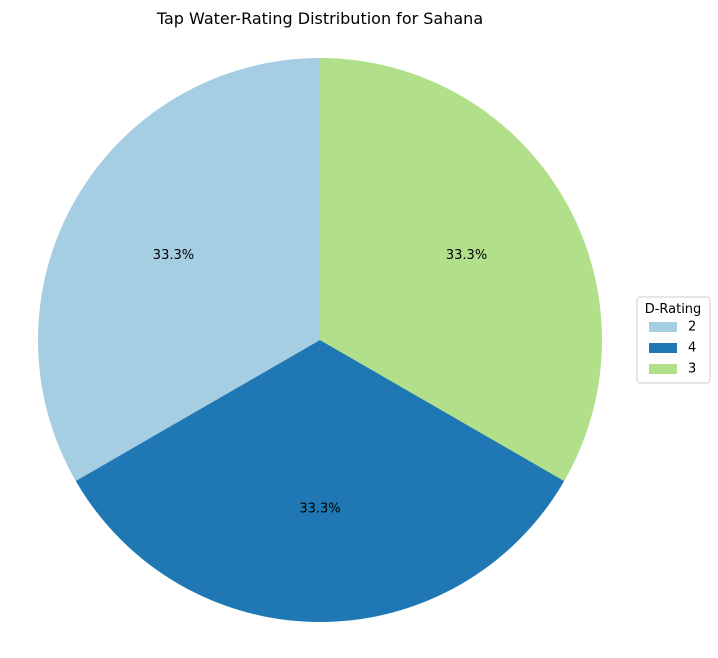  What do you see at coordinates (319, 18) in the screenshot?
I see `chart-title: Tap Water-Rating Distribution for Sahana` at bounding box center [319, 18].